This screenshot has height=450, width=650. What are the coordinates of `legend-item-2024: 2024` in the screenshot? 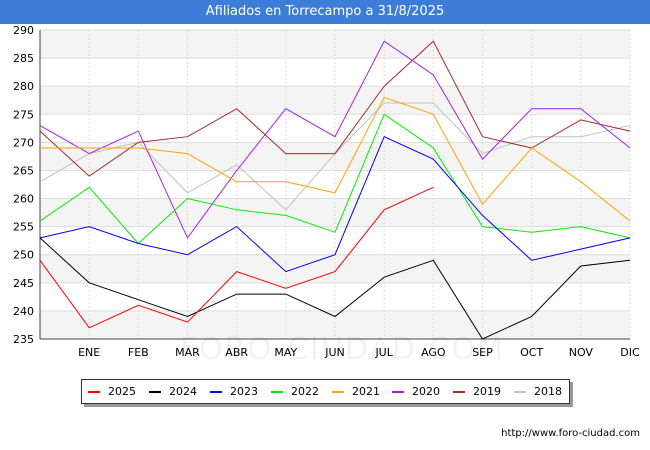 It's located at (173, 391).